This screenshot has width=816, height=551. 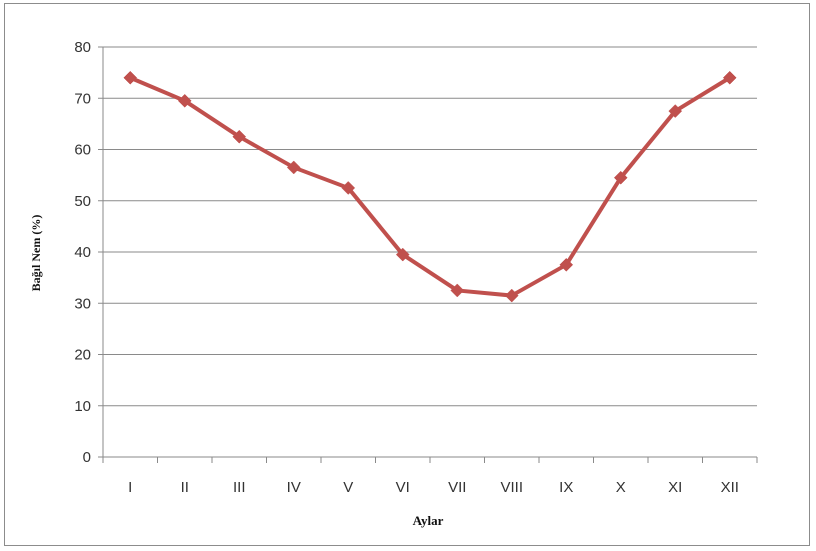 I want to click on y-tick-label: 10, so click(x=82, y=406).